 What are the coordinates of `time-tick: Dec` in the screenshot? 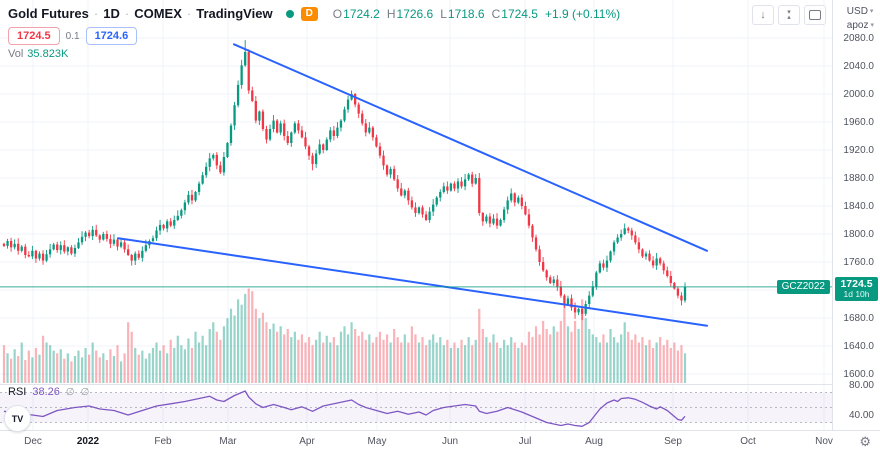 It's located at (33, 441).